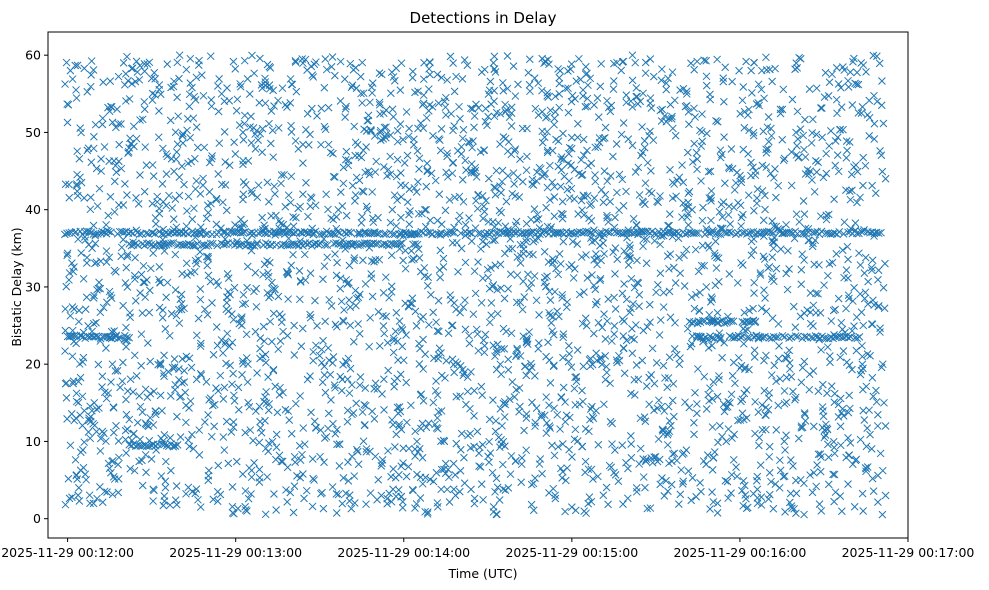 The image size is (989, 590). I want to click on x-tick-label: 2025-11-29 00:12:00, so click(67, 552).